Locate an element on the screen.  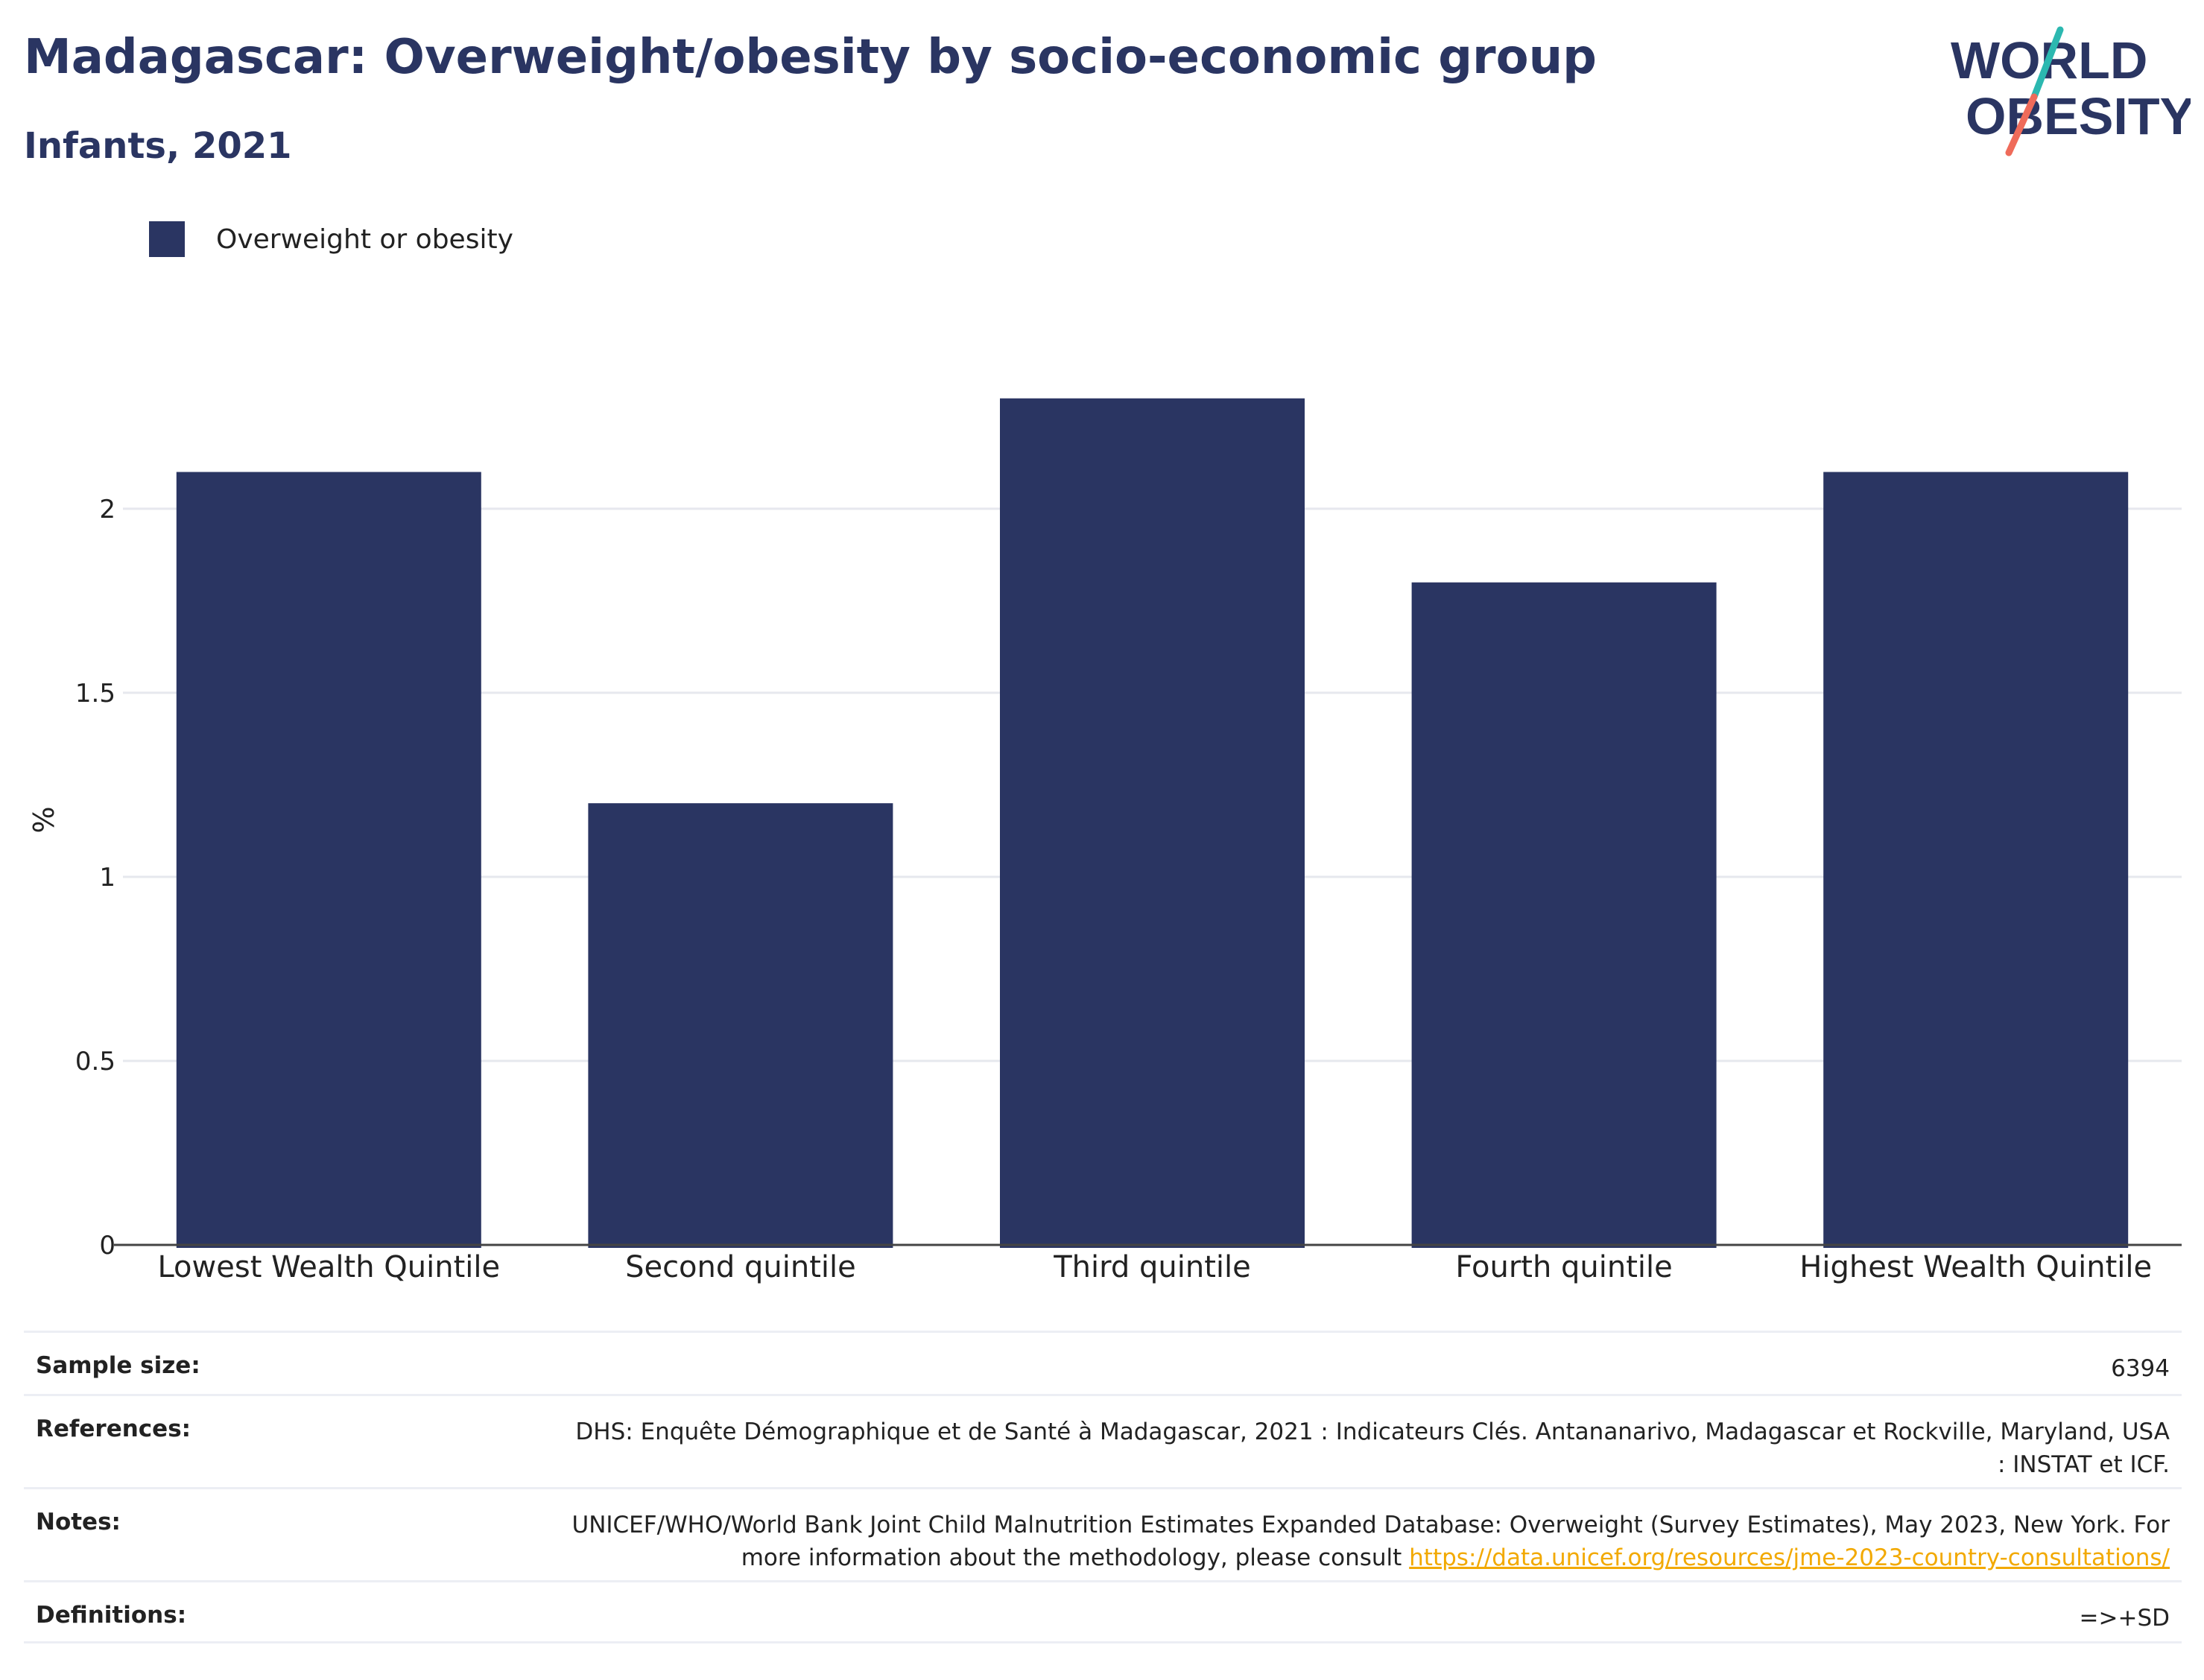
chart-subtitle: Infants, 2021 is located at coordinates (158, 146).